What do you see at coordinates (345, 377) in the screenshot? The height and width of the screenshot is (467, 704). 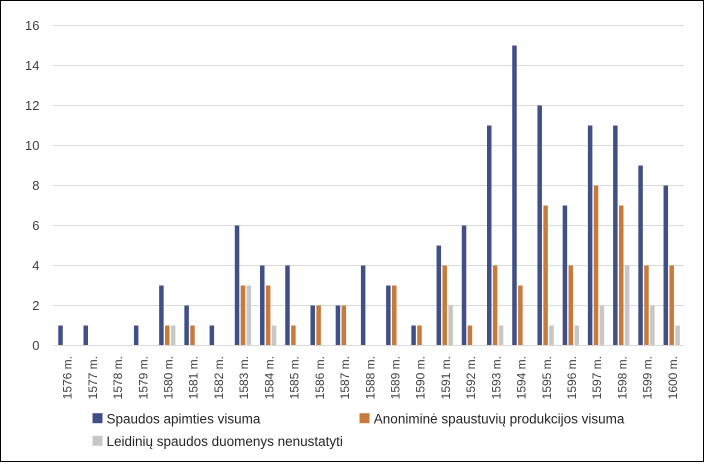 I see `svg-text: 1587 m.` at bounding box center [345, 377].